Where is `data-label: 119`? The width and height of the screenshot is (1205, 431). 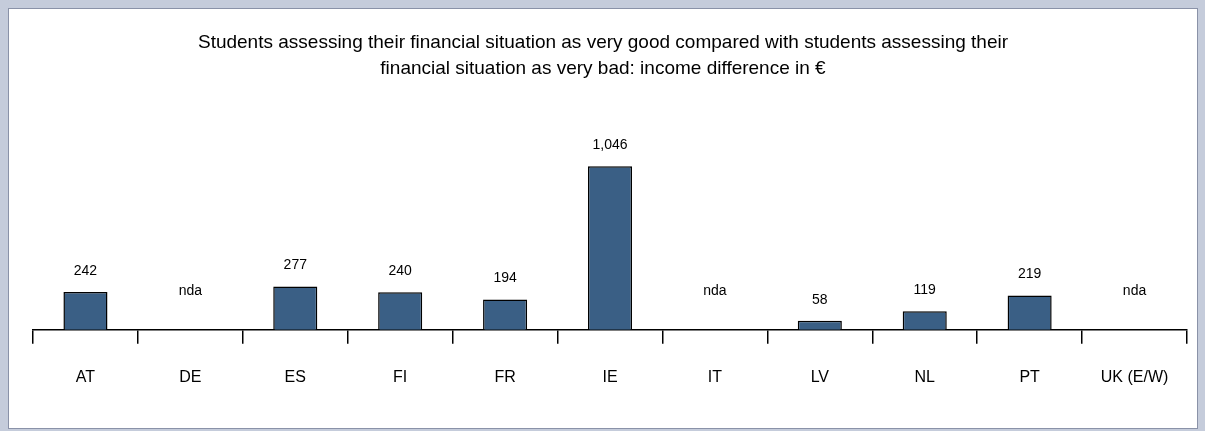
data-label: 119 is located at coordinates (925, 289).